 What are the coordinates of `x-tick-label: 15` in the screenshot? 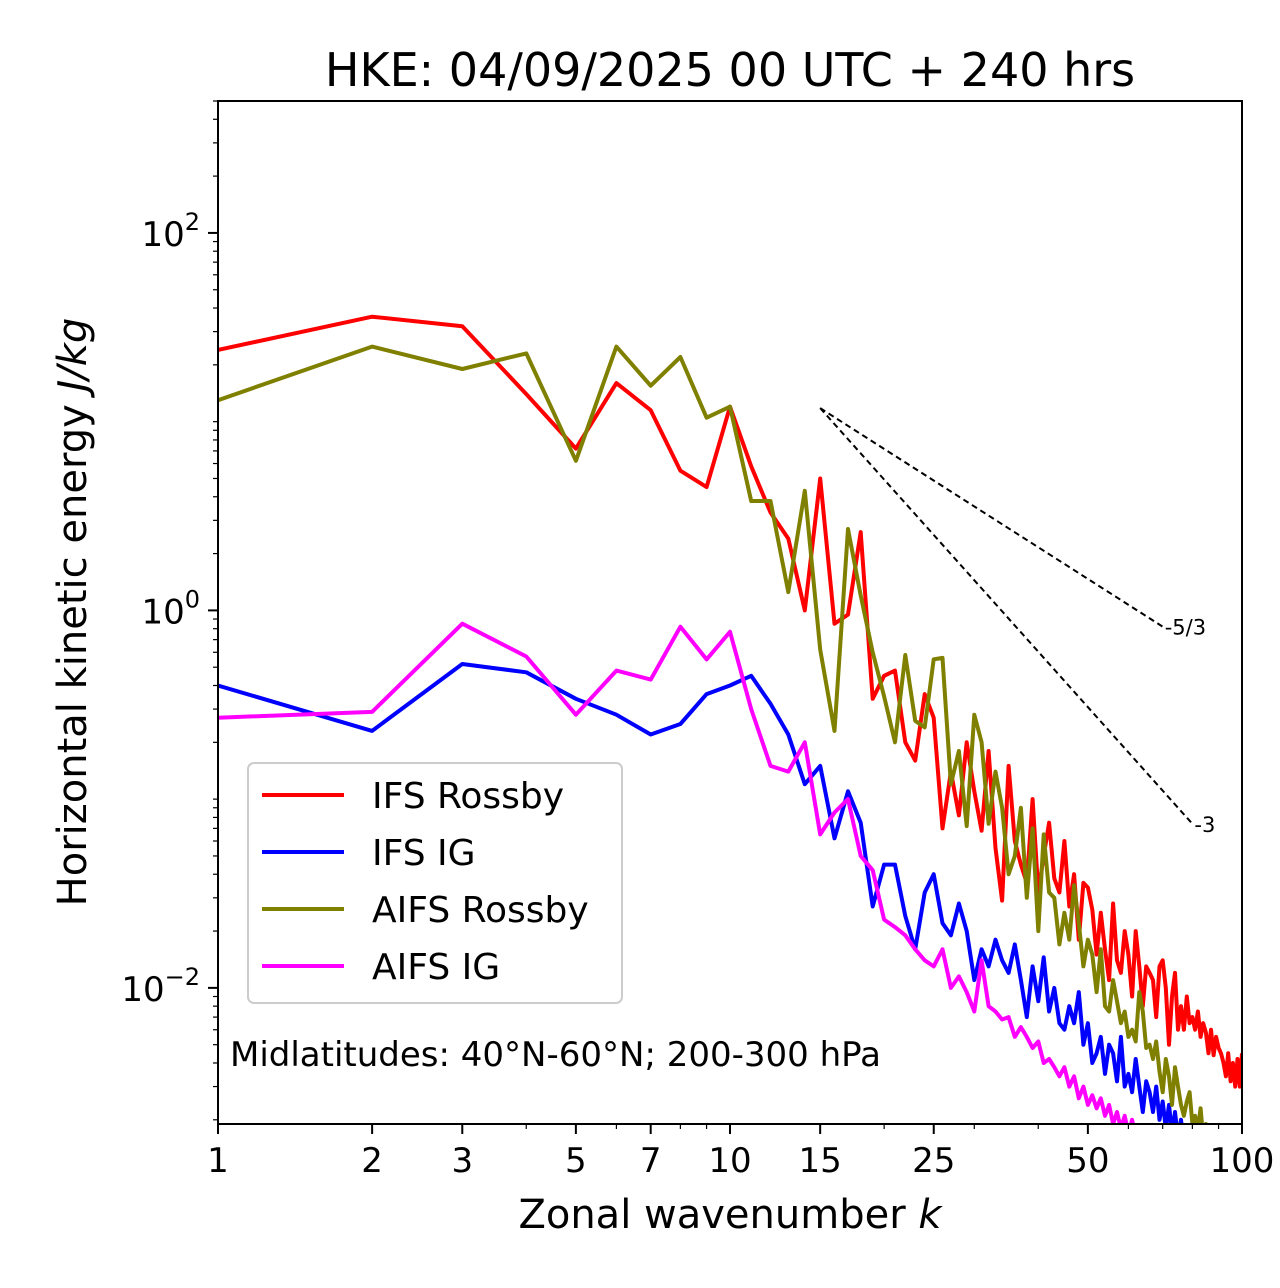 It's located at (820, 1161).